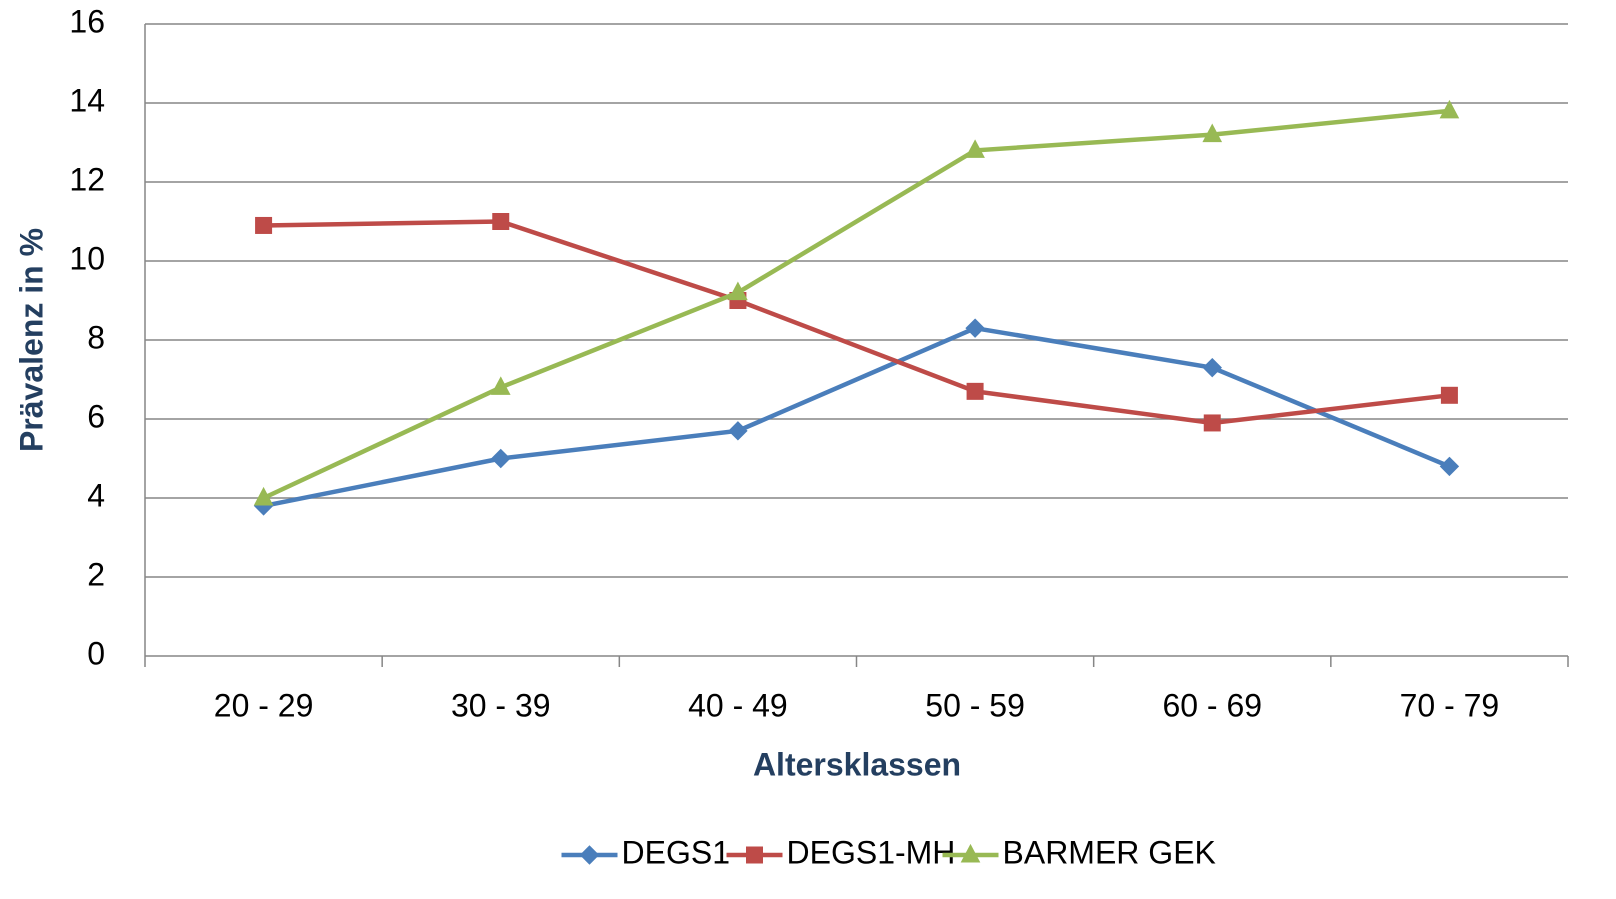 This screenshot has width=1616, height=899. I want to click on x-tick-label: 50 - 59, so click(975, 705).